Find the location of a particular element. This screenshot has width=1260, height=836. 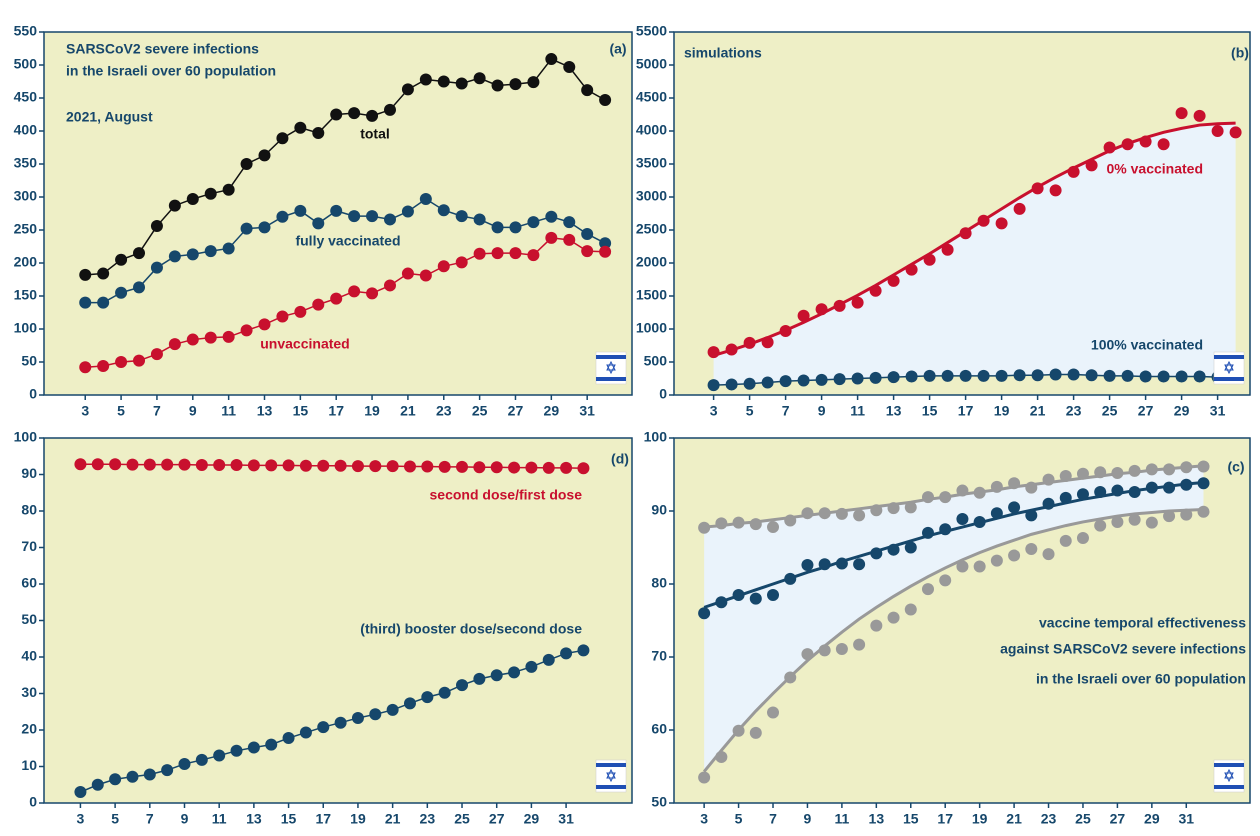

shaded-band is located at coordinates (974, 254).